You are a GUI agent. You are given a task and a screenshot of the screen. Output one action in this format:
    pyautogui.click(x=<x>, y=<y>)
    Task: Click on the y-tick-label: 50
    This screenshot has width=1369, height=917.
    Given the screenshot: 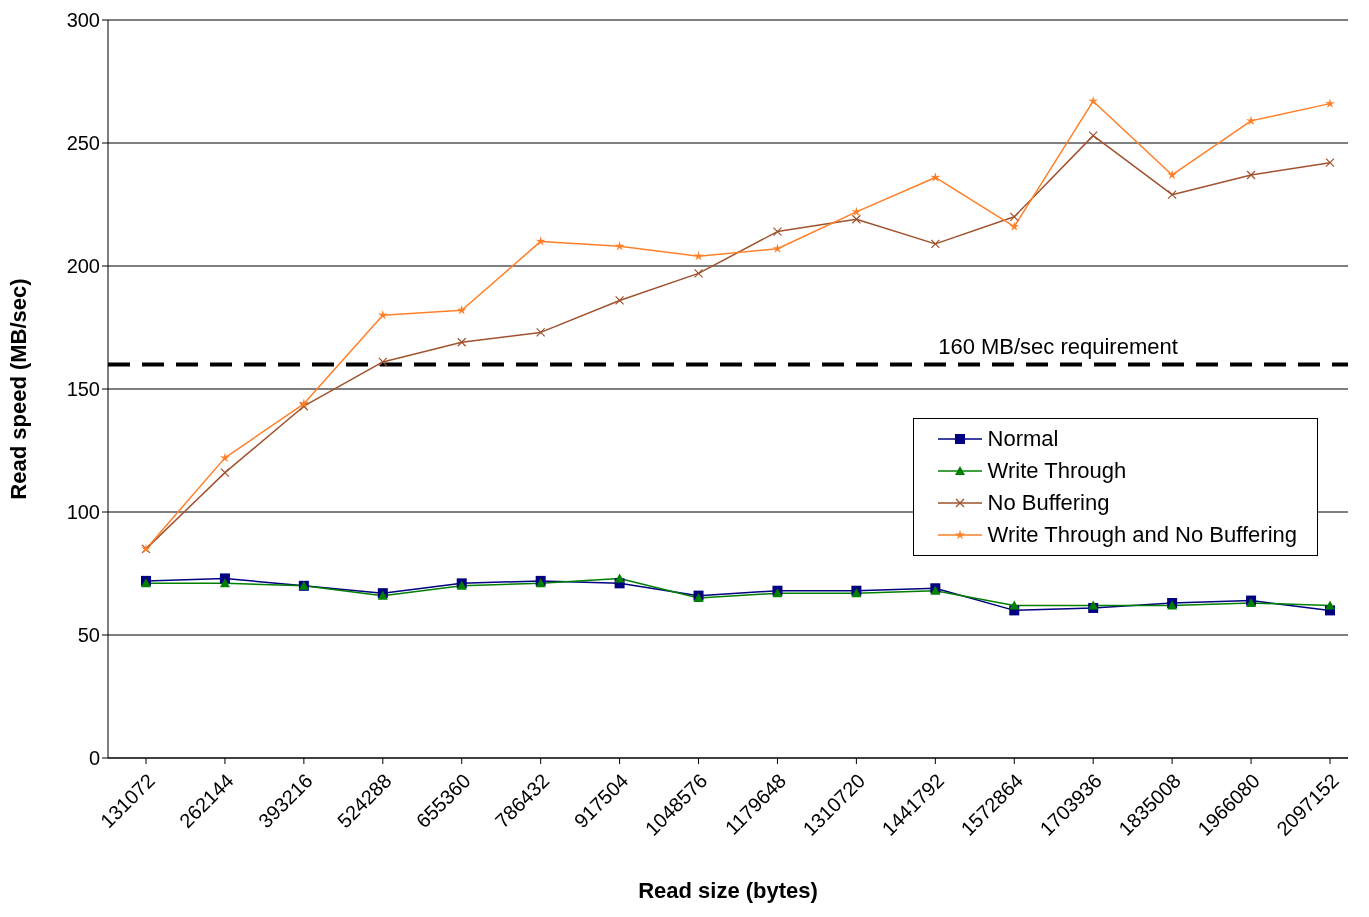 What is the action you would take?
    pyautogui.click(x=88, y=635)
    